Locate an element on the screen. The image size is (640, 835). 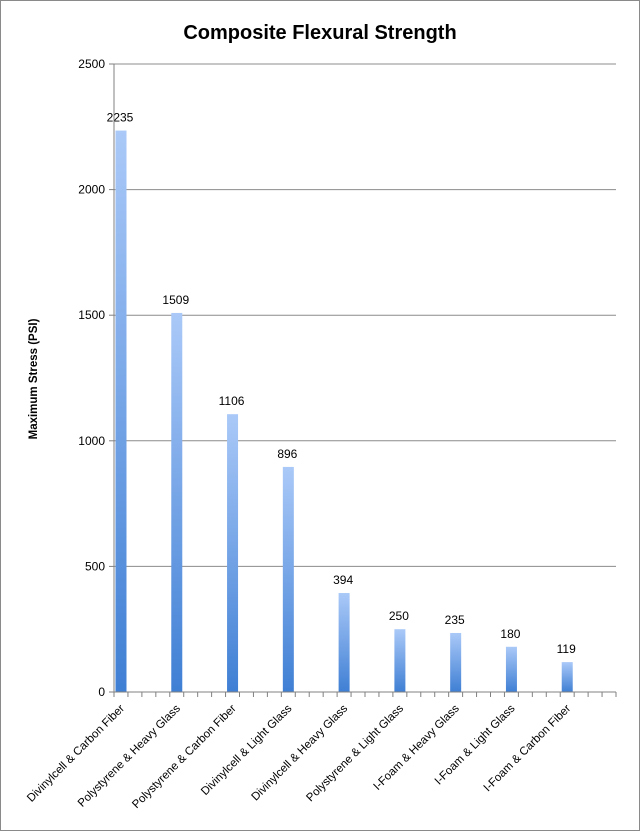
data-label: 1509 is located at coordinates (175, 300).